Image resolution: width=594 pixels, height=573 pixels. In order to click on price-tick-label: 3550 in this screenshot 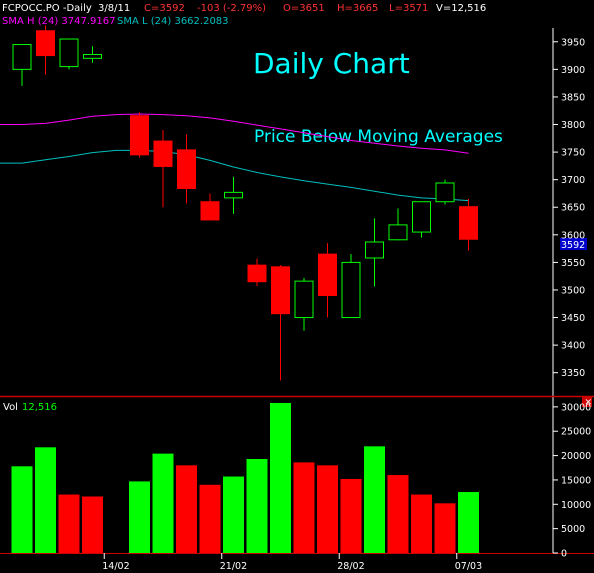, I will do `click(573, 263)`.